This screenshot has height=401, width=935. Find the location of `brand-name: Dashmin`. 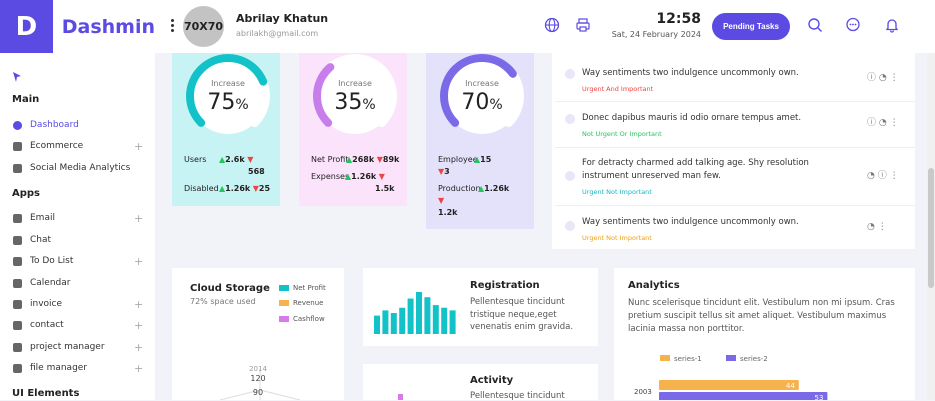

brand-name: Dashmin is located at coordinates (108, 26).